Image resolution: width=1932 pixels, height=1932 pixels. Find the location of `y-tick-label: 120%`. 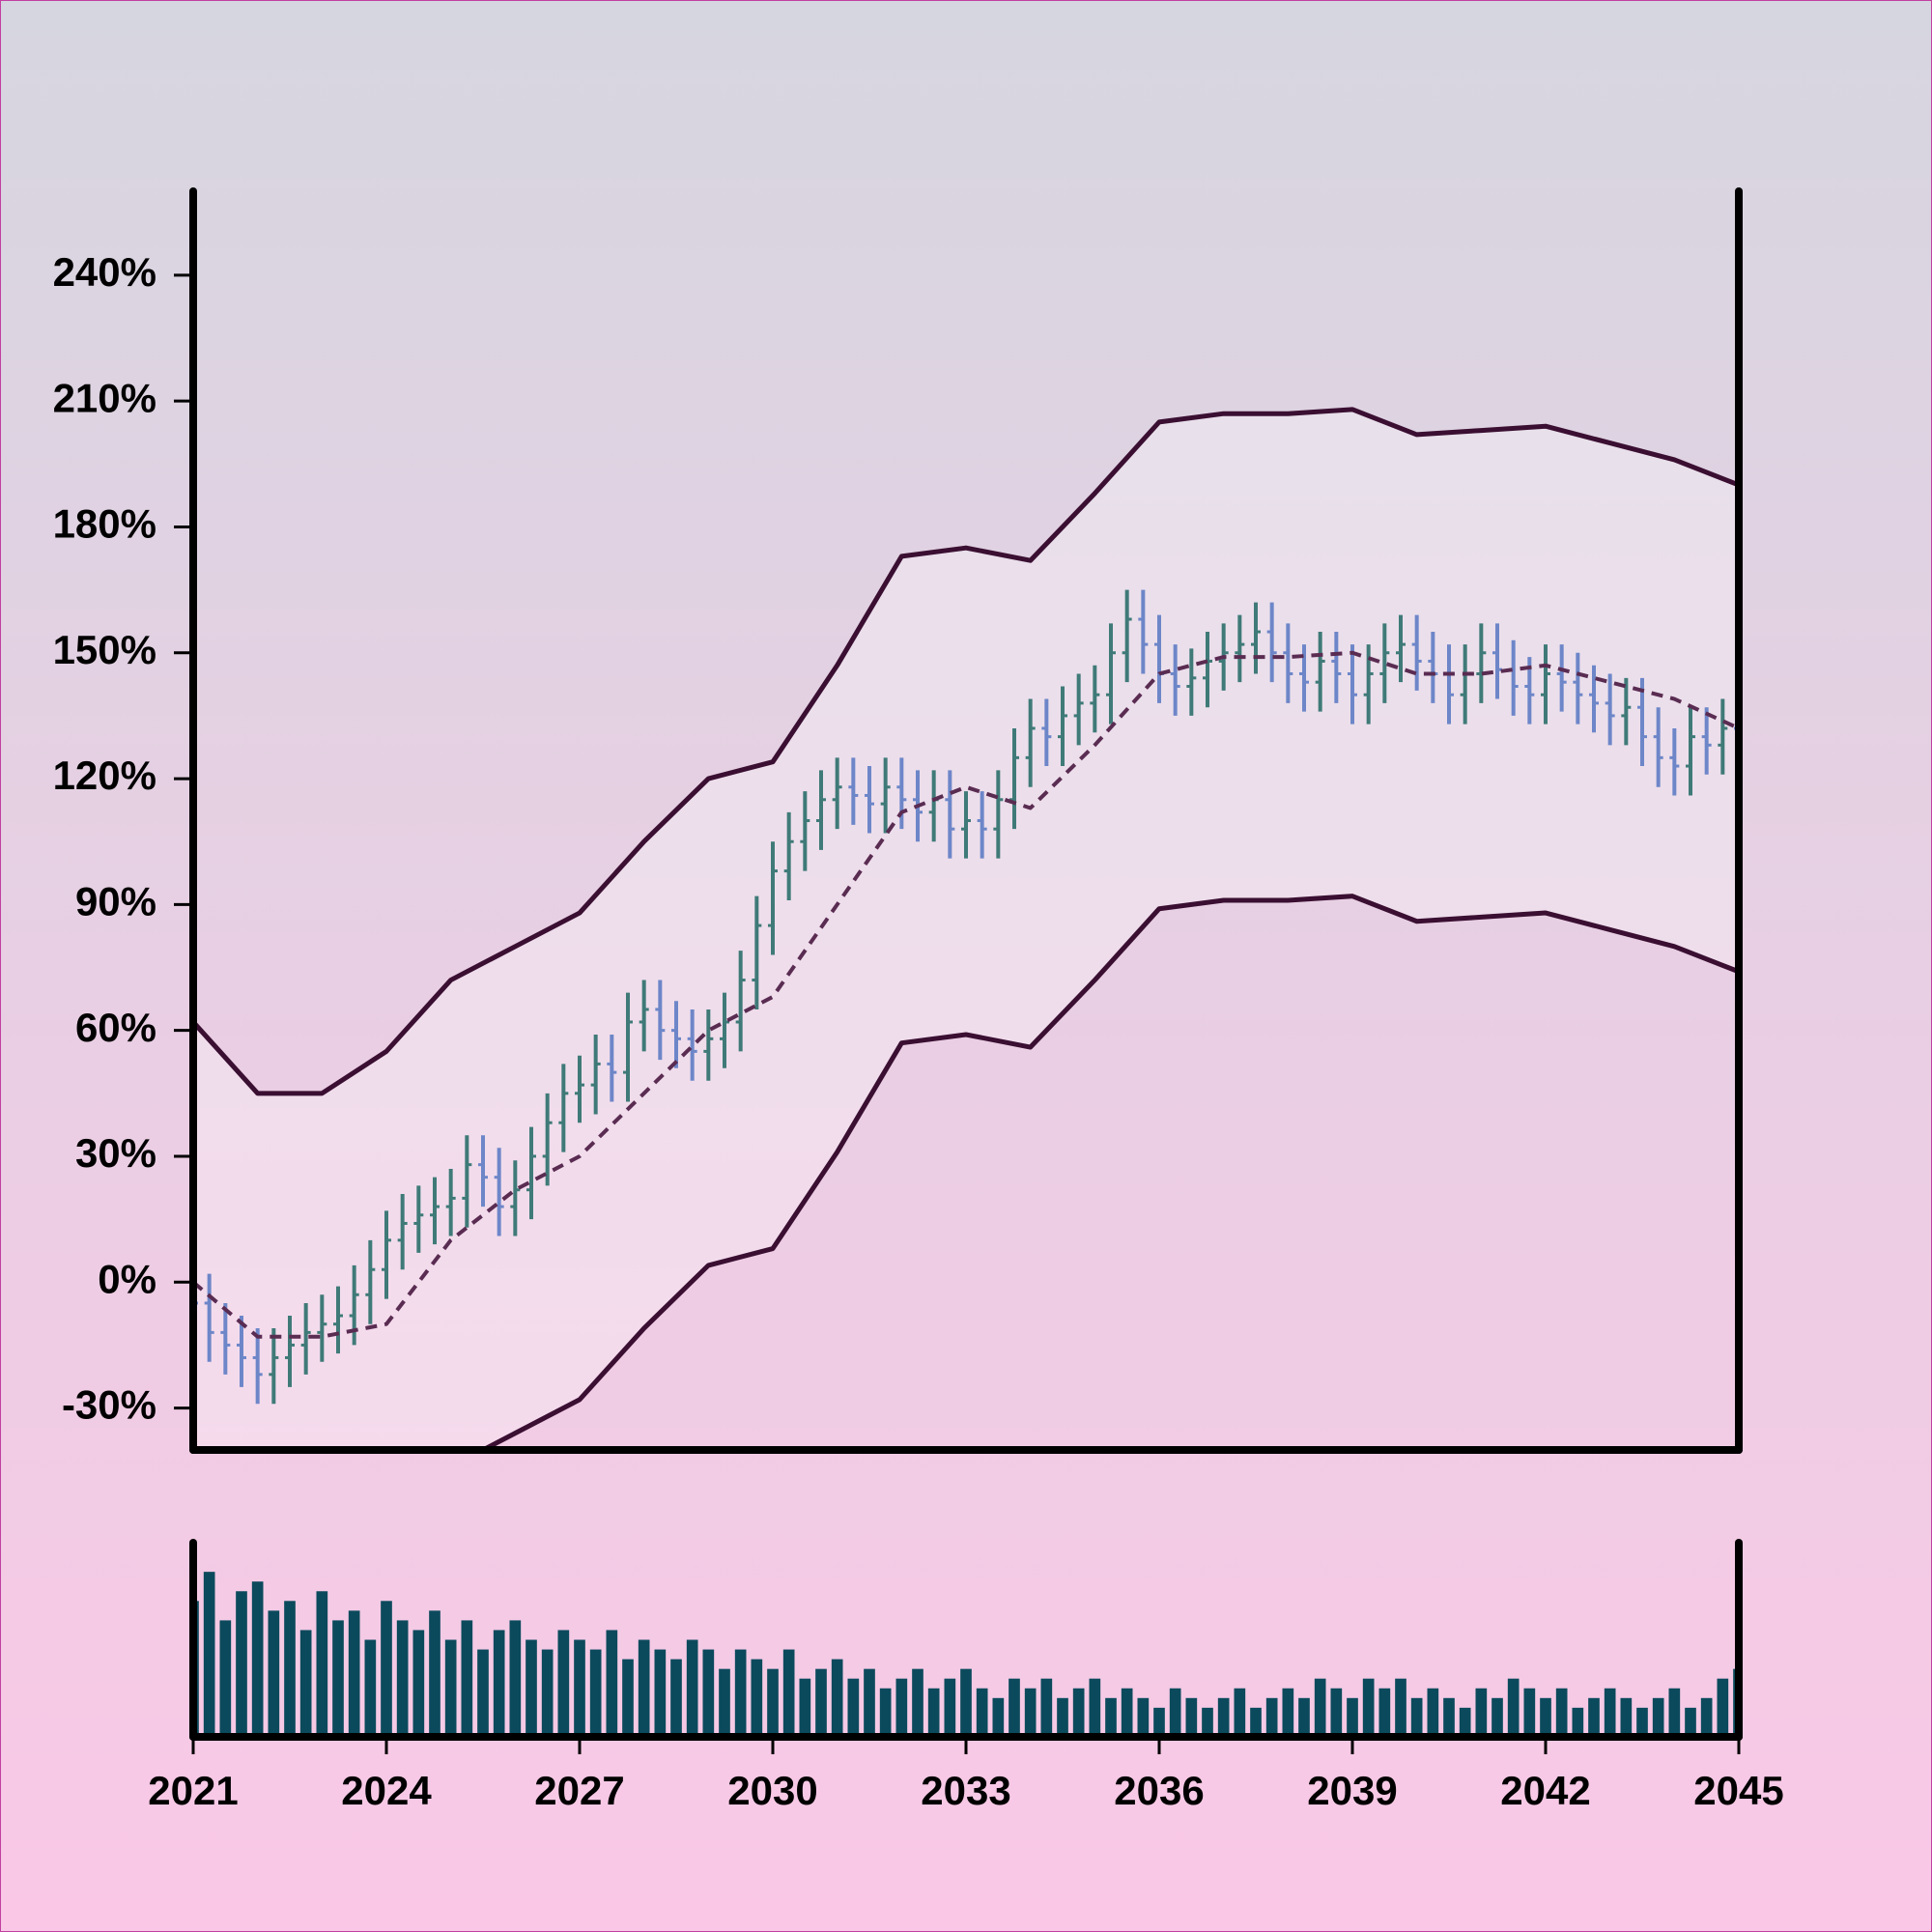

y-tick-label: 120% is located at coordinates (104, 775).